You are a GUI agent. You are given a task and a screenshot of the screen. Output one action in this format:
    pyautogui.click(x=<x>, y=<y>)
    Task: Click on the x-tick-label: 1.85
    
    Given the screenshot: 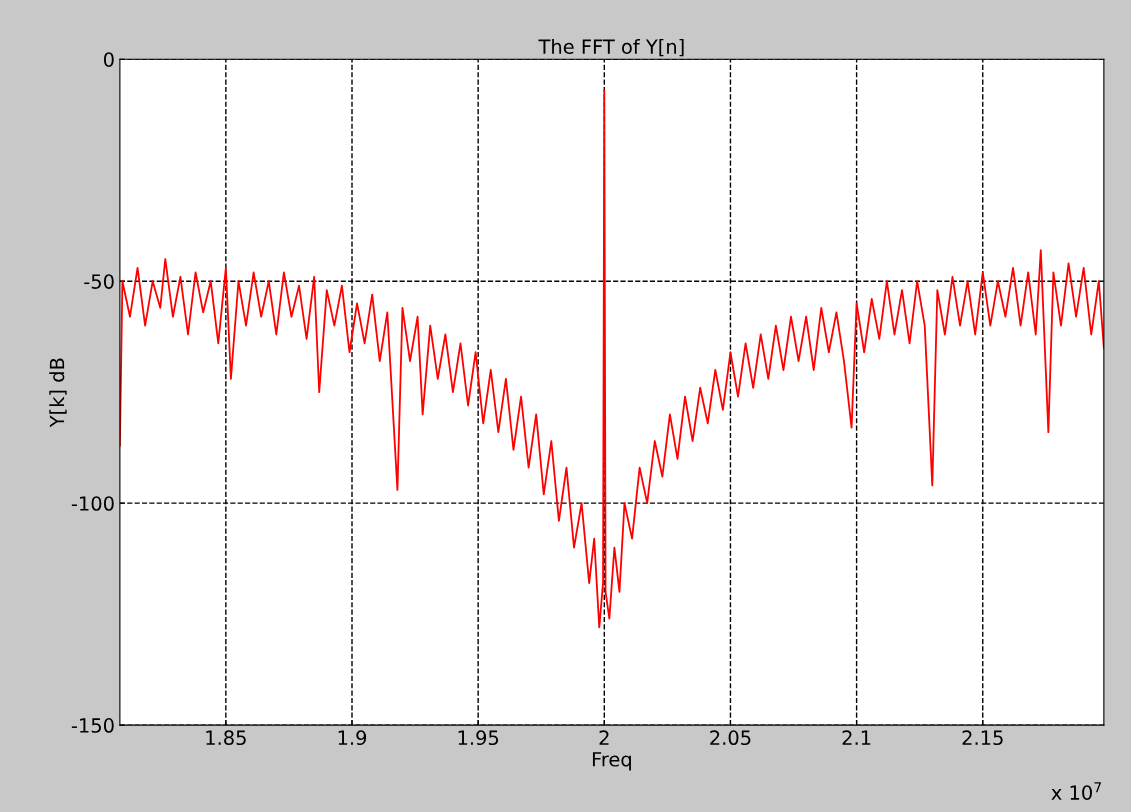 What is the action you would take?
    pyautogui.click(x=226, y=738)
    